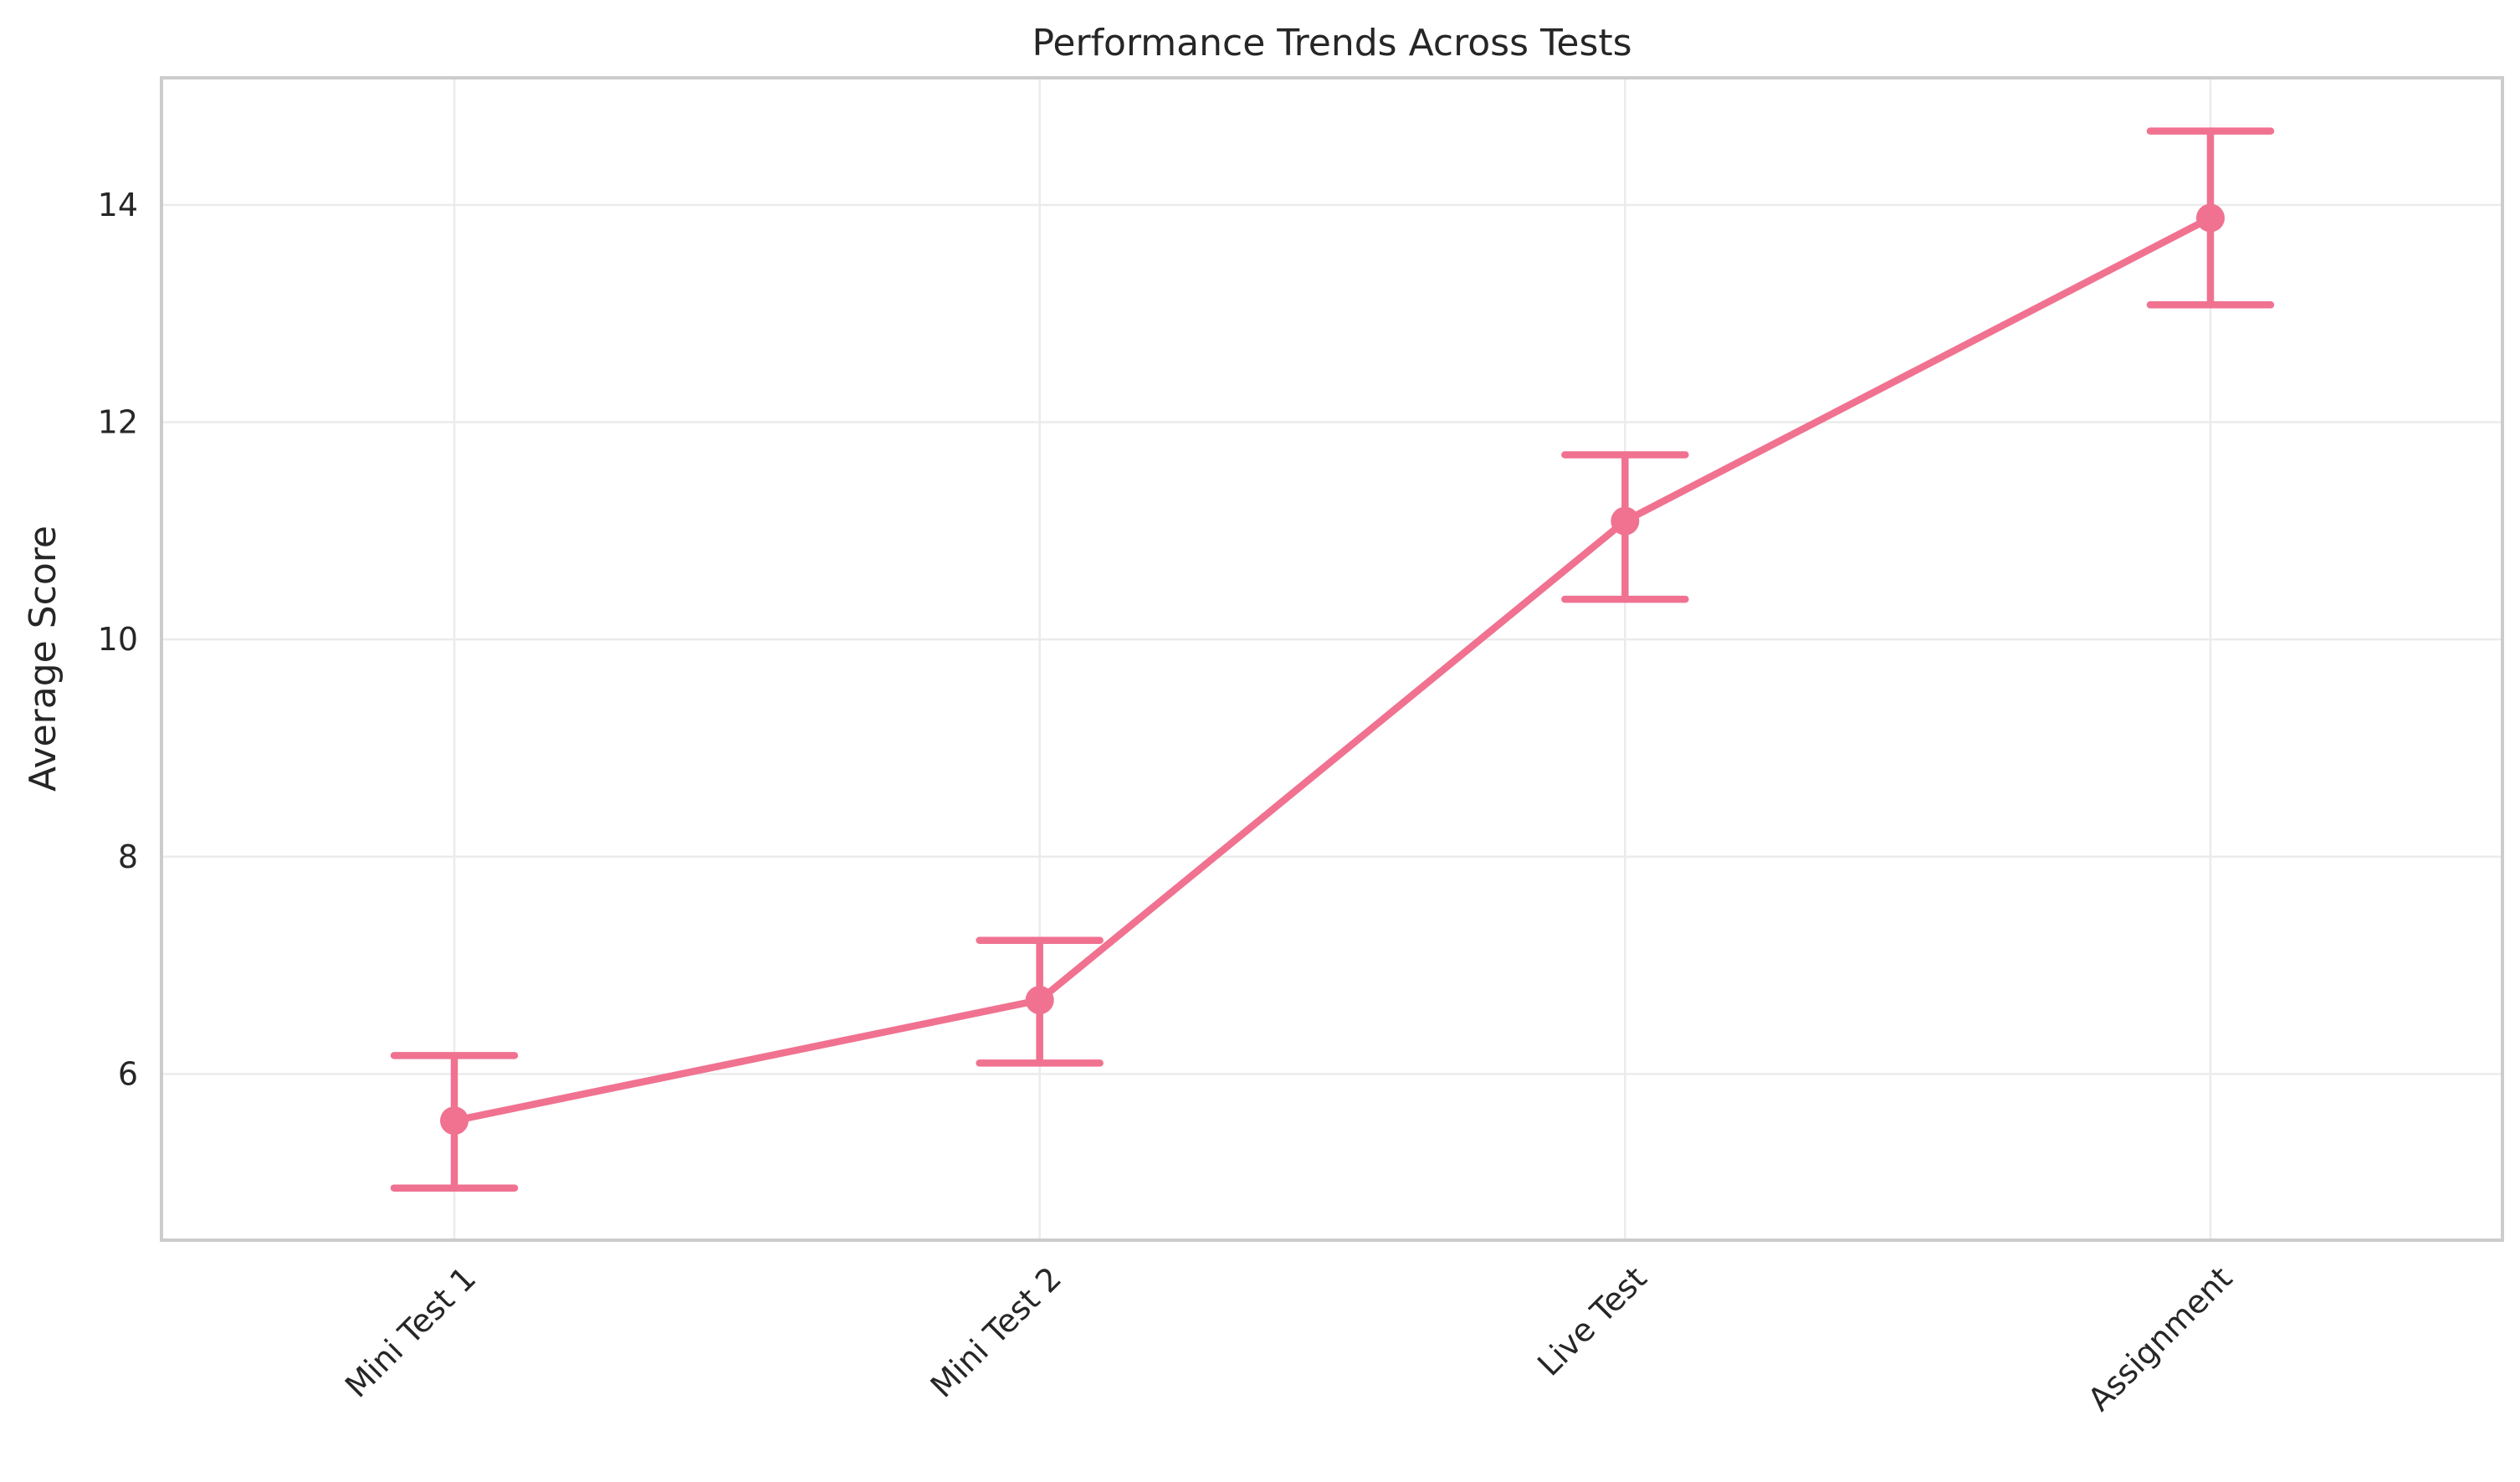  Describe the element at coordinates (43, 659) in the screenshot. I see `y-axis-label: Average Score` at that location.